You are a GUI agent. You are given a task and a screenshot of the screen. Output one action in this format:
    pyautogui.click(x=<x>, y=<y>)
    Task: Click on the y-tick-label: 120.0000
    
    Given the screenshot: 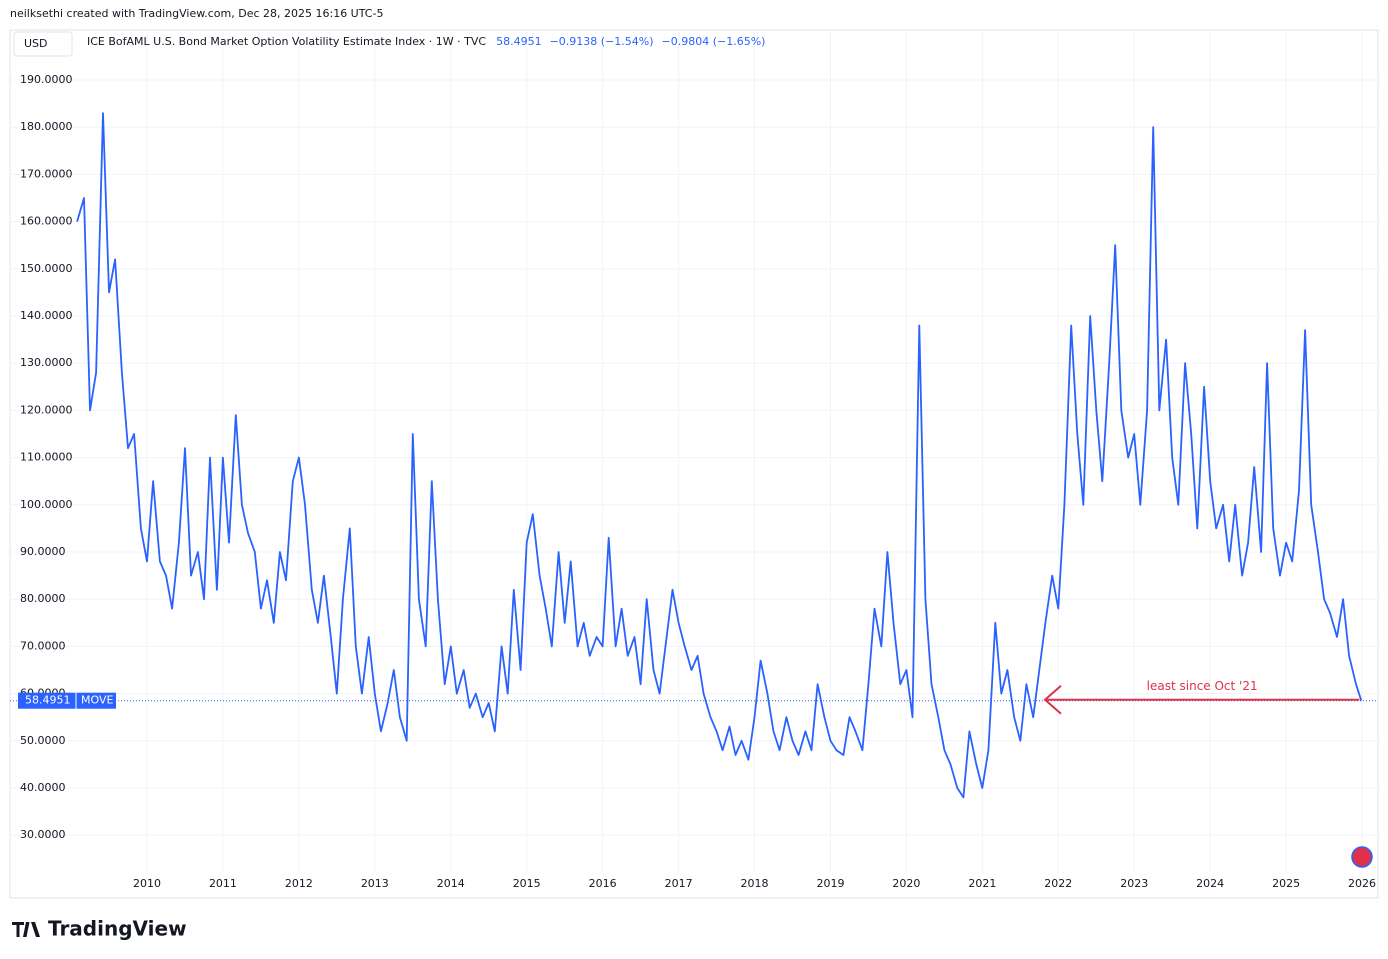 What is the action you would take?
    pyautogui.click(x=46, y=409)
    